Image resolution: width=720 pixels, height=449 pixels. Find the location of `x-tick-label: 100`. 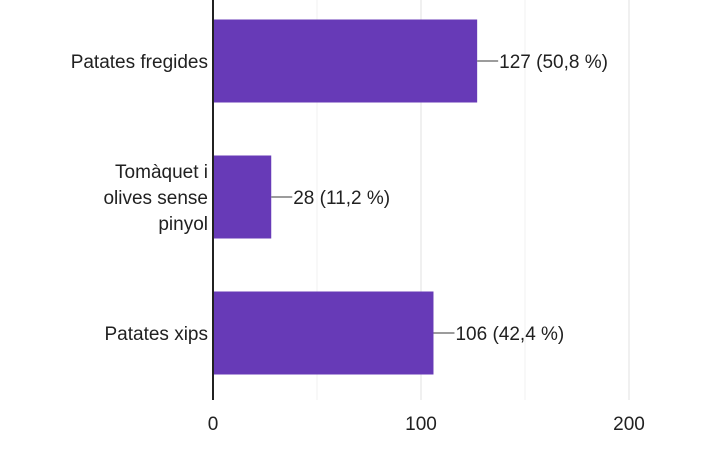

x-tick-label: 100 is located at coordinates (421, 424).